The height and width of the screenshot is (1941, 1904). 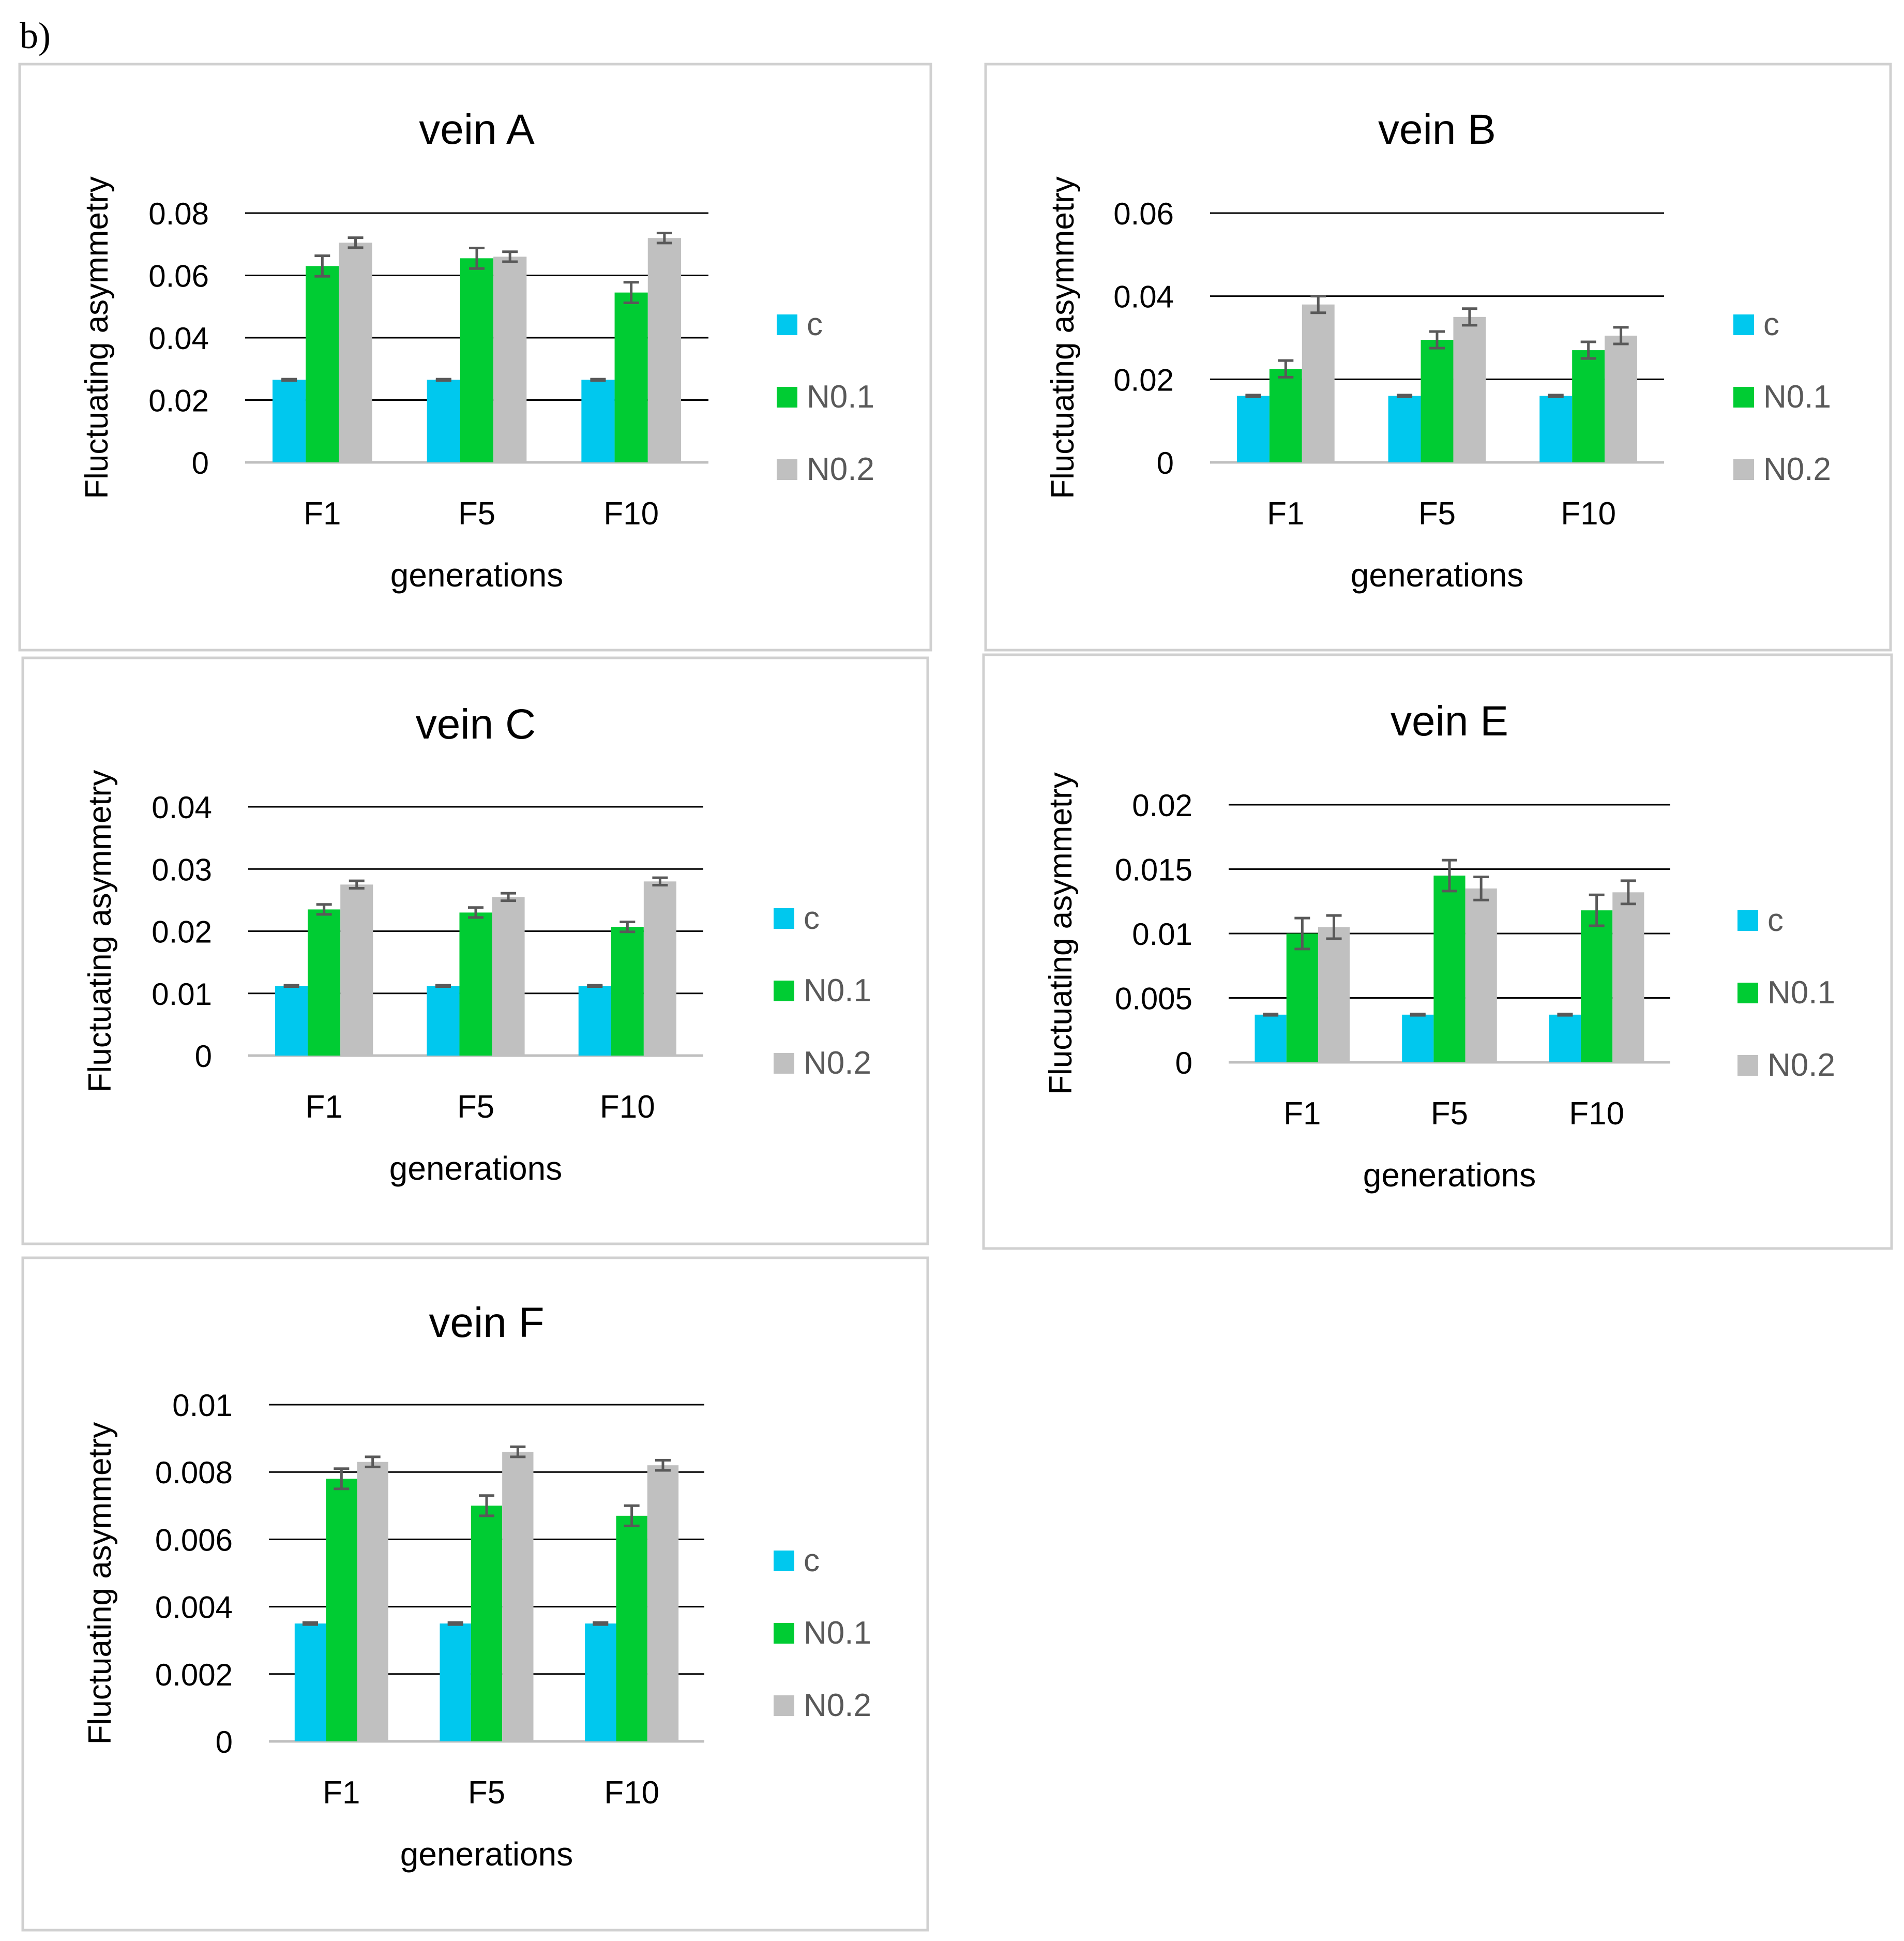 What do you see at coordinates (194, 1473) in the screenshot?
I see `y-tick-label: 0.008` at bounding box center [194, 1473].